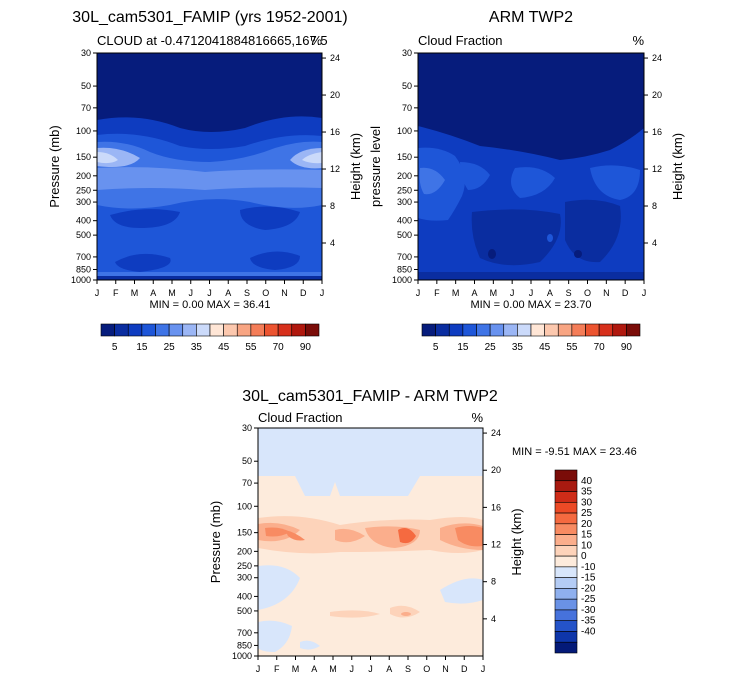 Image resolution: width=733 pixels, height=680 pixels. Describe the element at coordinates (209, 305) in the screenshot. I see `panel-1-stats: MIN = 0.00 MAX = 36.41` at that location.